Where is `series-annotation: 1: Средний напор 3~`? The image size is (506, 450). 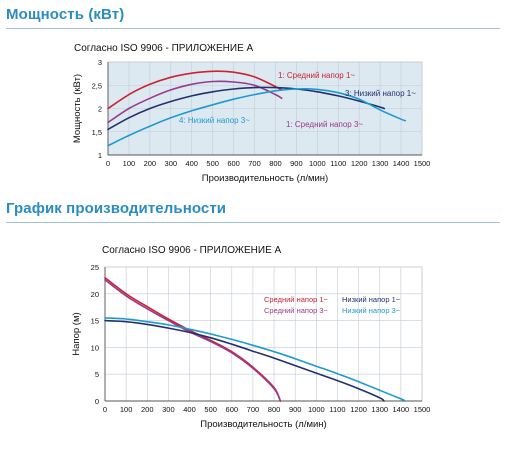
series-annotation: 1: Средний напор 3~ is located at coordinates (324, 124).